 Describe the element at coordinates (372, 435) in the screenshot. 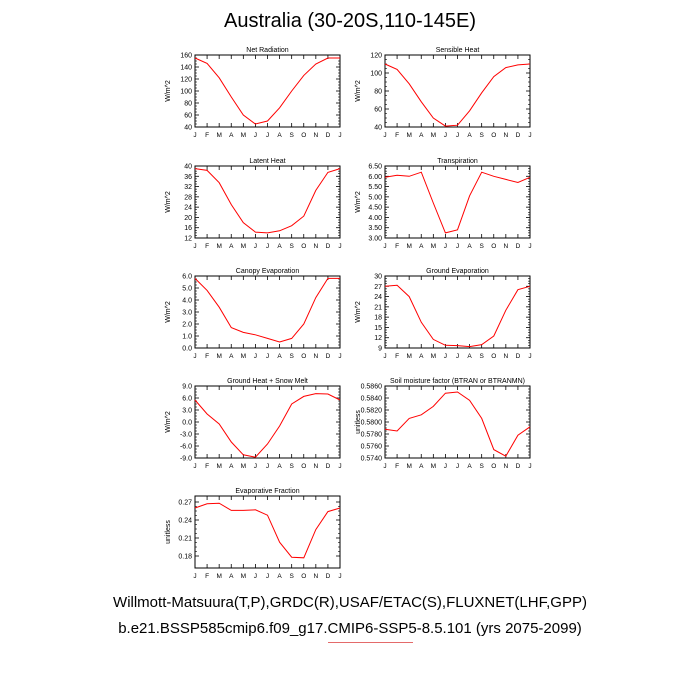

I see `y-tick-label: 0.5780` at that location.